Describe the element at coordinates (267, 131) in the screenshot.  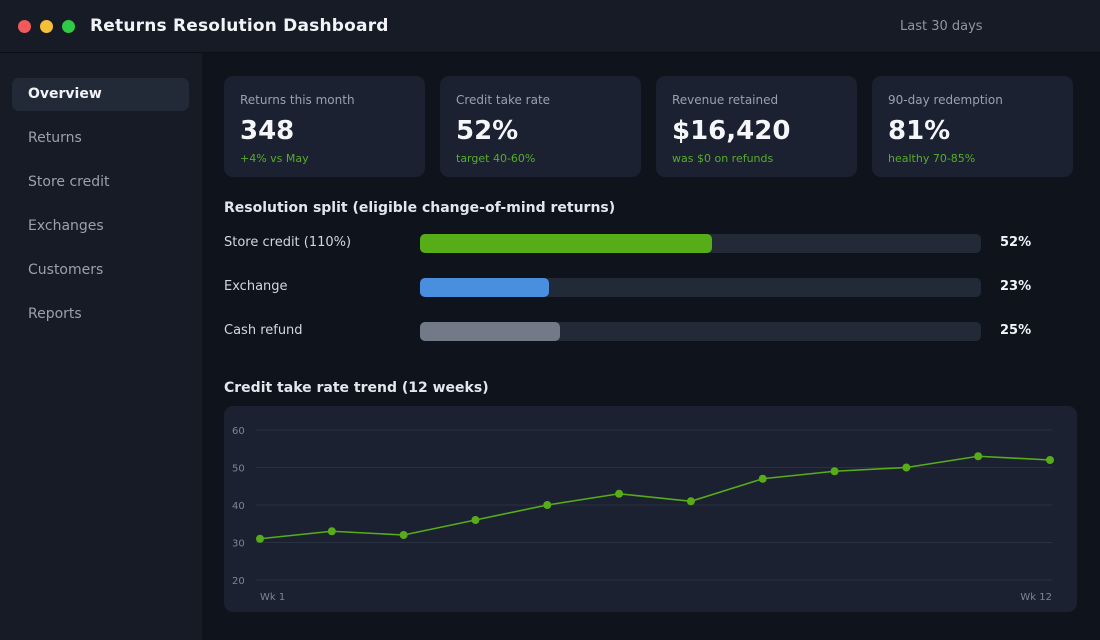
I see `kpi-value: 348` at that location.